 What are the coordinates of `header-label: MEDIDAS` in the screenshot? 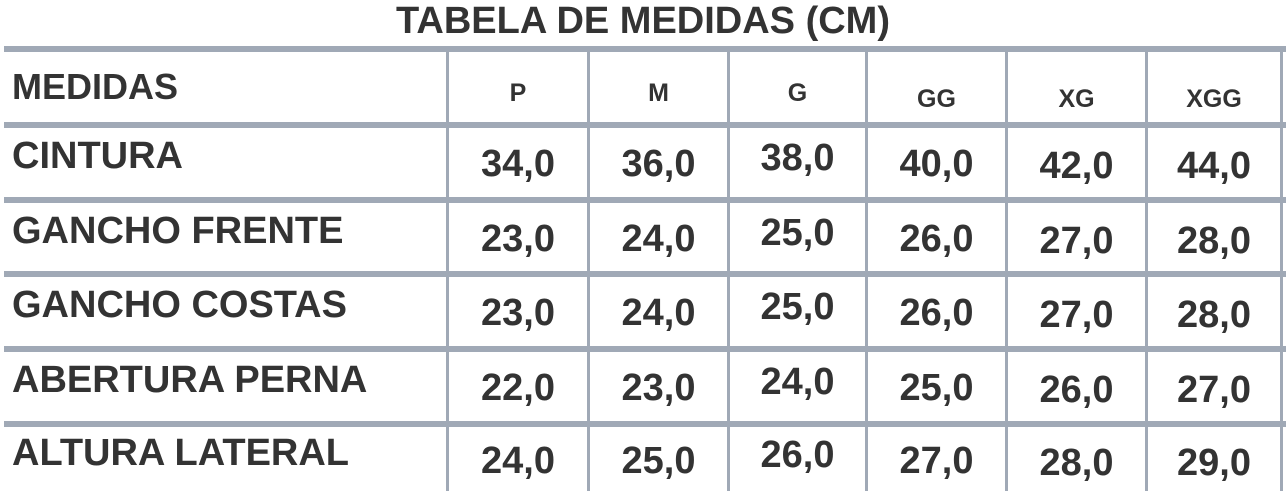 It's located at (95, 86).